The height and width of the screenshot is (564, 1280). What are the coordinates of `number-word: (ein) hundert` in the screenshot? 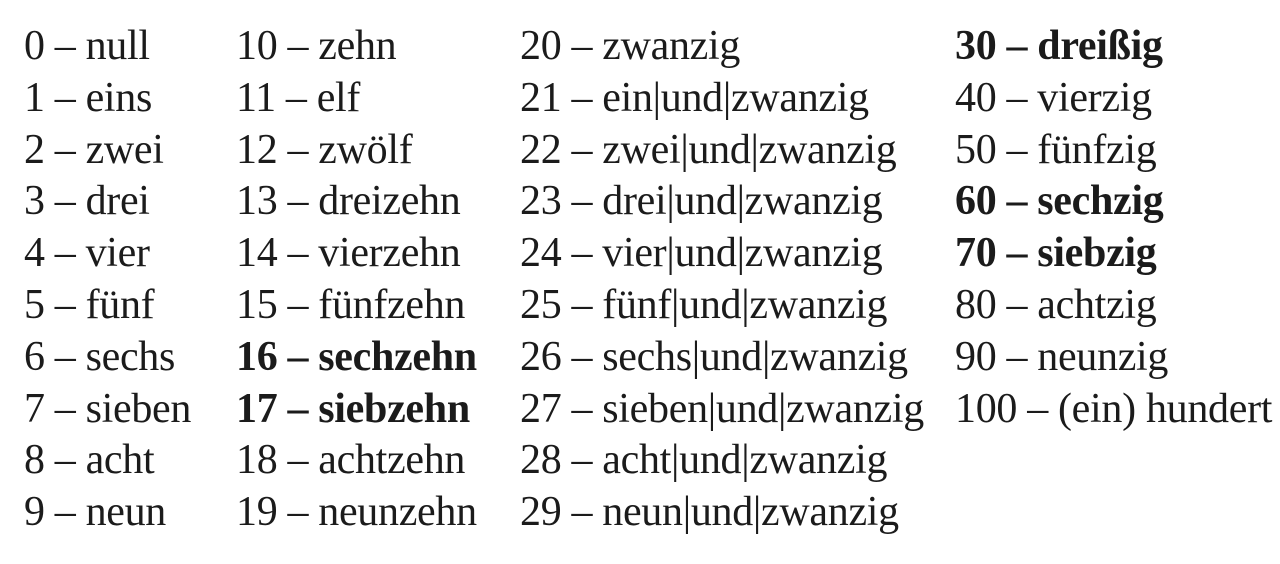 It's located at (1165, 408).